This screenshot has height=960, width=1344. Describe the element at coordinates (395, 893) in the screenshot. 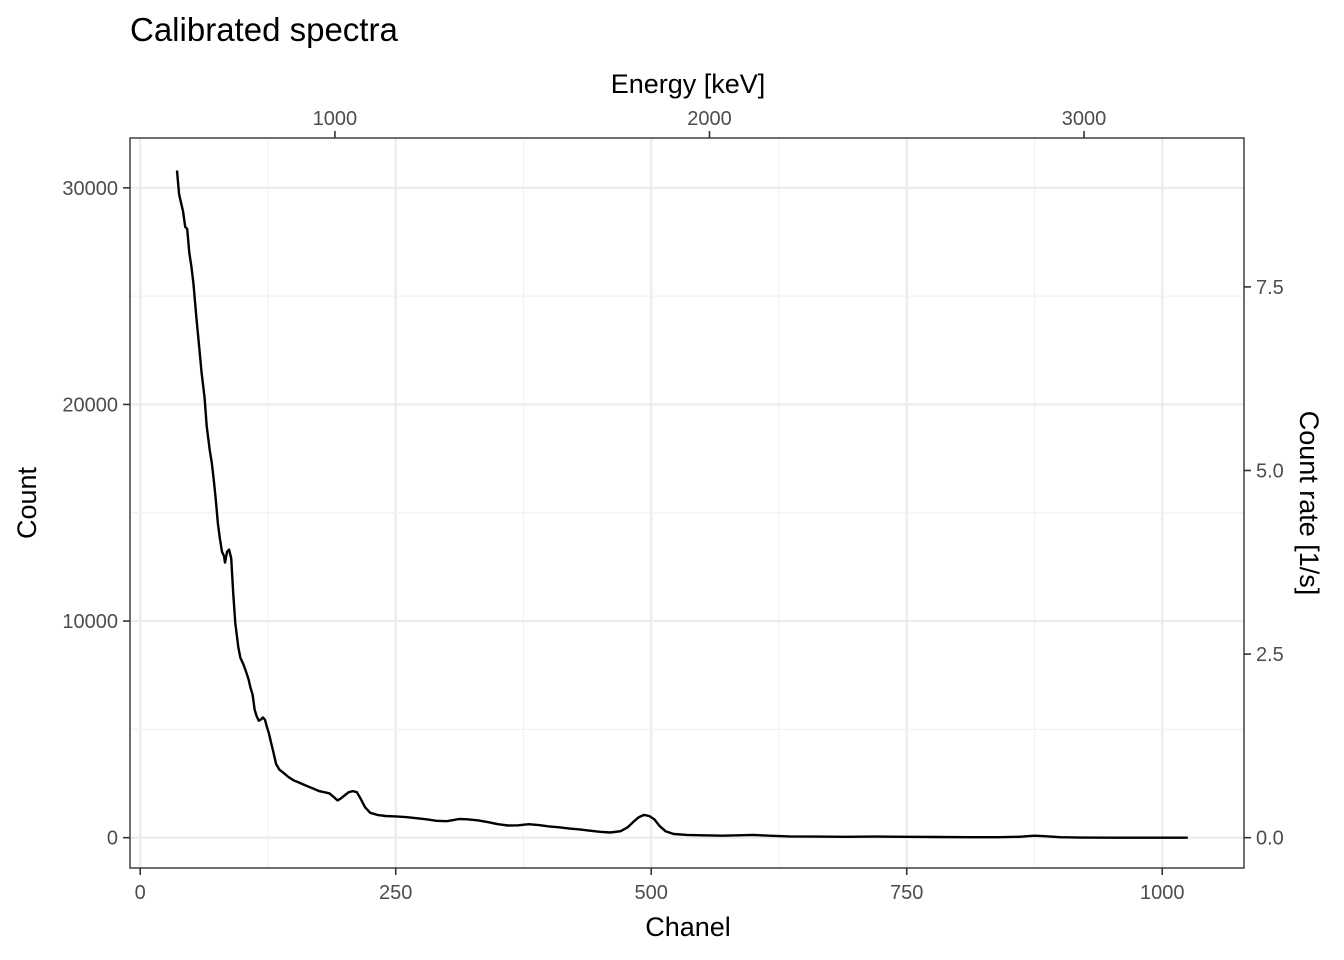

I see `x-tick-label: 250` at that location.